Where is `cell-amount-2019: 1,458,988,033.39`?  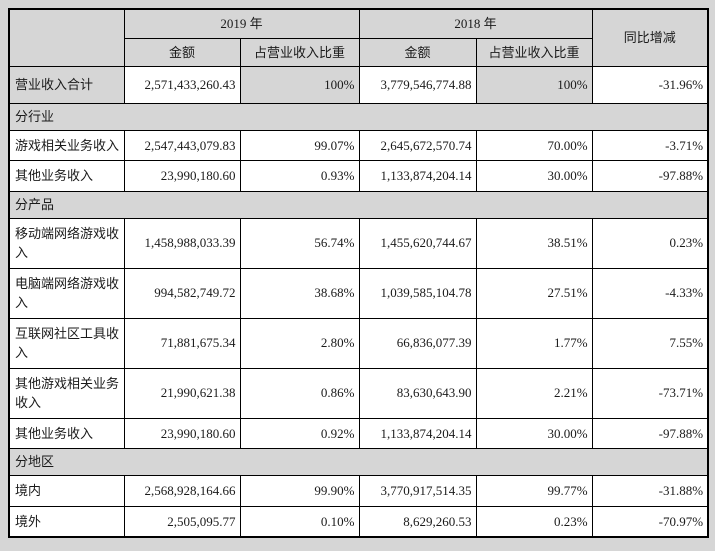
cell-amount-2019: 1,458,988,033.39 is located at coordinates (182, 243).